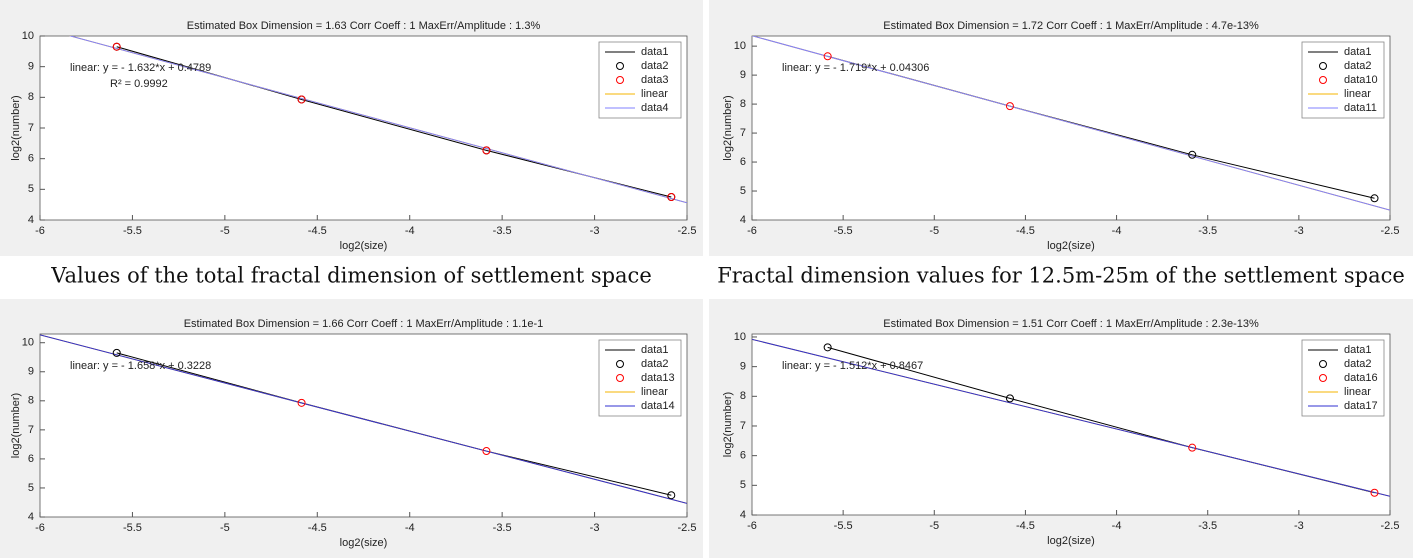 Image resolution: width=1413 pixels, height=558 pixels. I want to click on annotation: linear: y = - 1.512*x + 0.8467, so click(852, 366).